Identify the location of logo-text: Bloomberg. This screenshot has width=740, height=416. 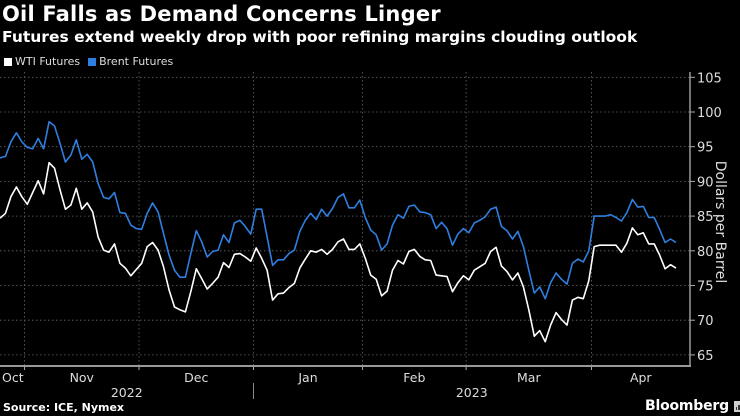
(687, 406).